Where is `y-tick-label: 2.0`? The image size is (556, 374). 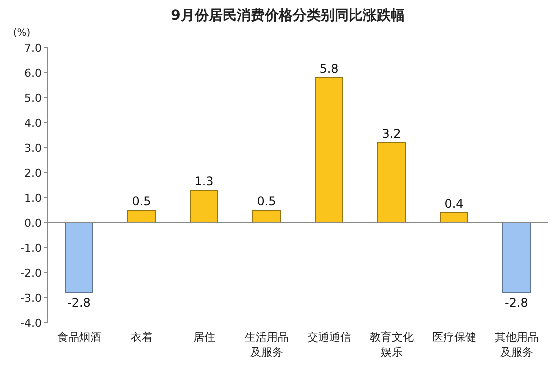 y-tick-label: 2.0 is located at coordinates (33, 173).